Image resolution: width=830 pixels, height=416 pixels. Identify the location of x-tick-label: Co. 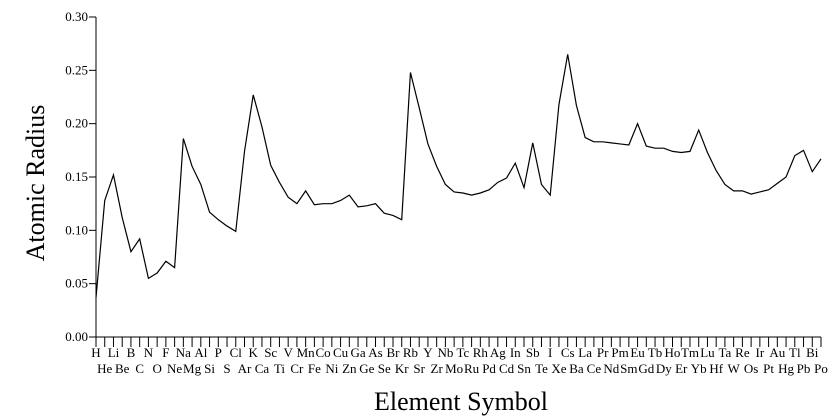
(323, 352).